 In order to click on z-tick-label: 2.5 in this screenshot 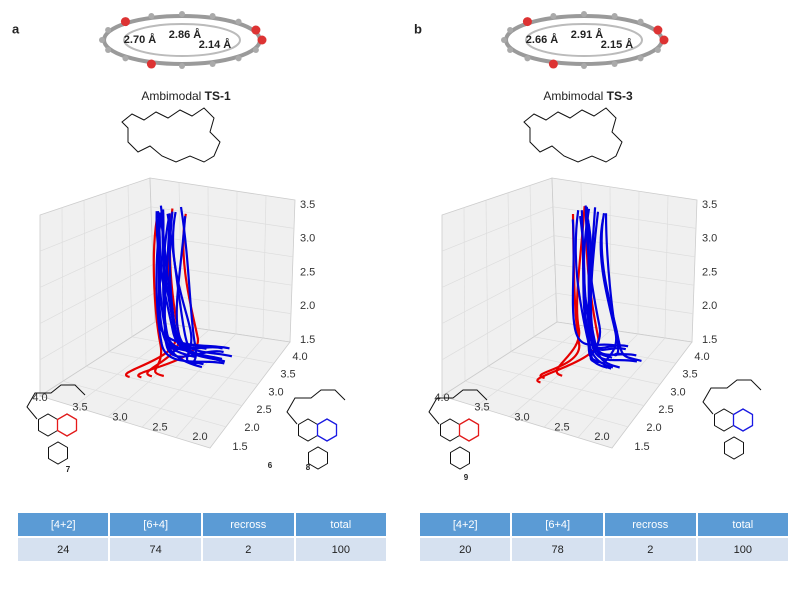, I will do `click(709, 272)`.